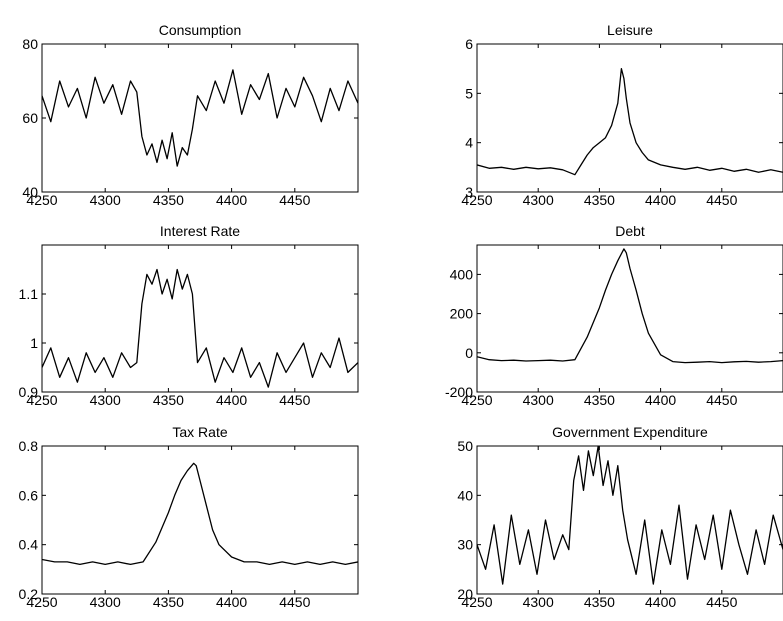  Describe the element at coordinates (30, 118) in the screenshot. I see `y-tick-label: 60` at that location.